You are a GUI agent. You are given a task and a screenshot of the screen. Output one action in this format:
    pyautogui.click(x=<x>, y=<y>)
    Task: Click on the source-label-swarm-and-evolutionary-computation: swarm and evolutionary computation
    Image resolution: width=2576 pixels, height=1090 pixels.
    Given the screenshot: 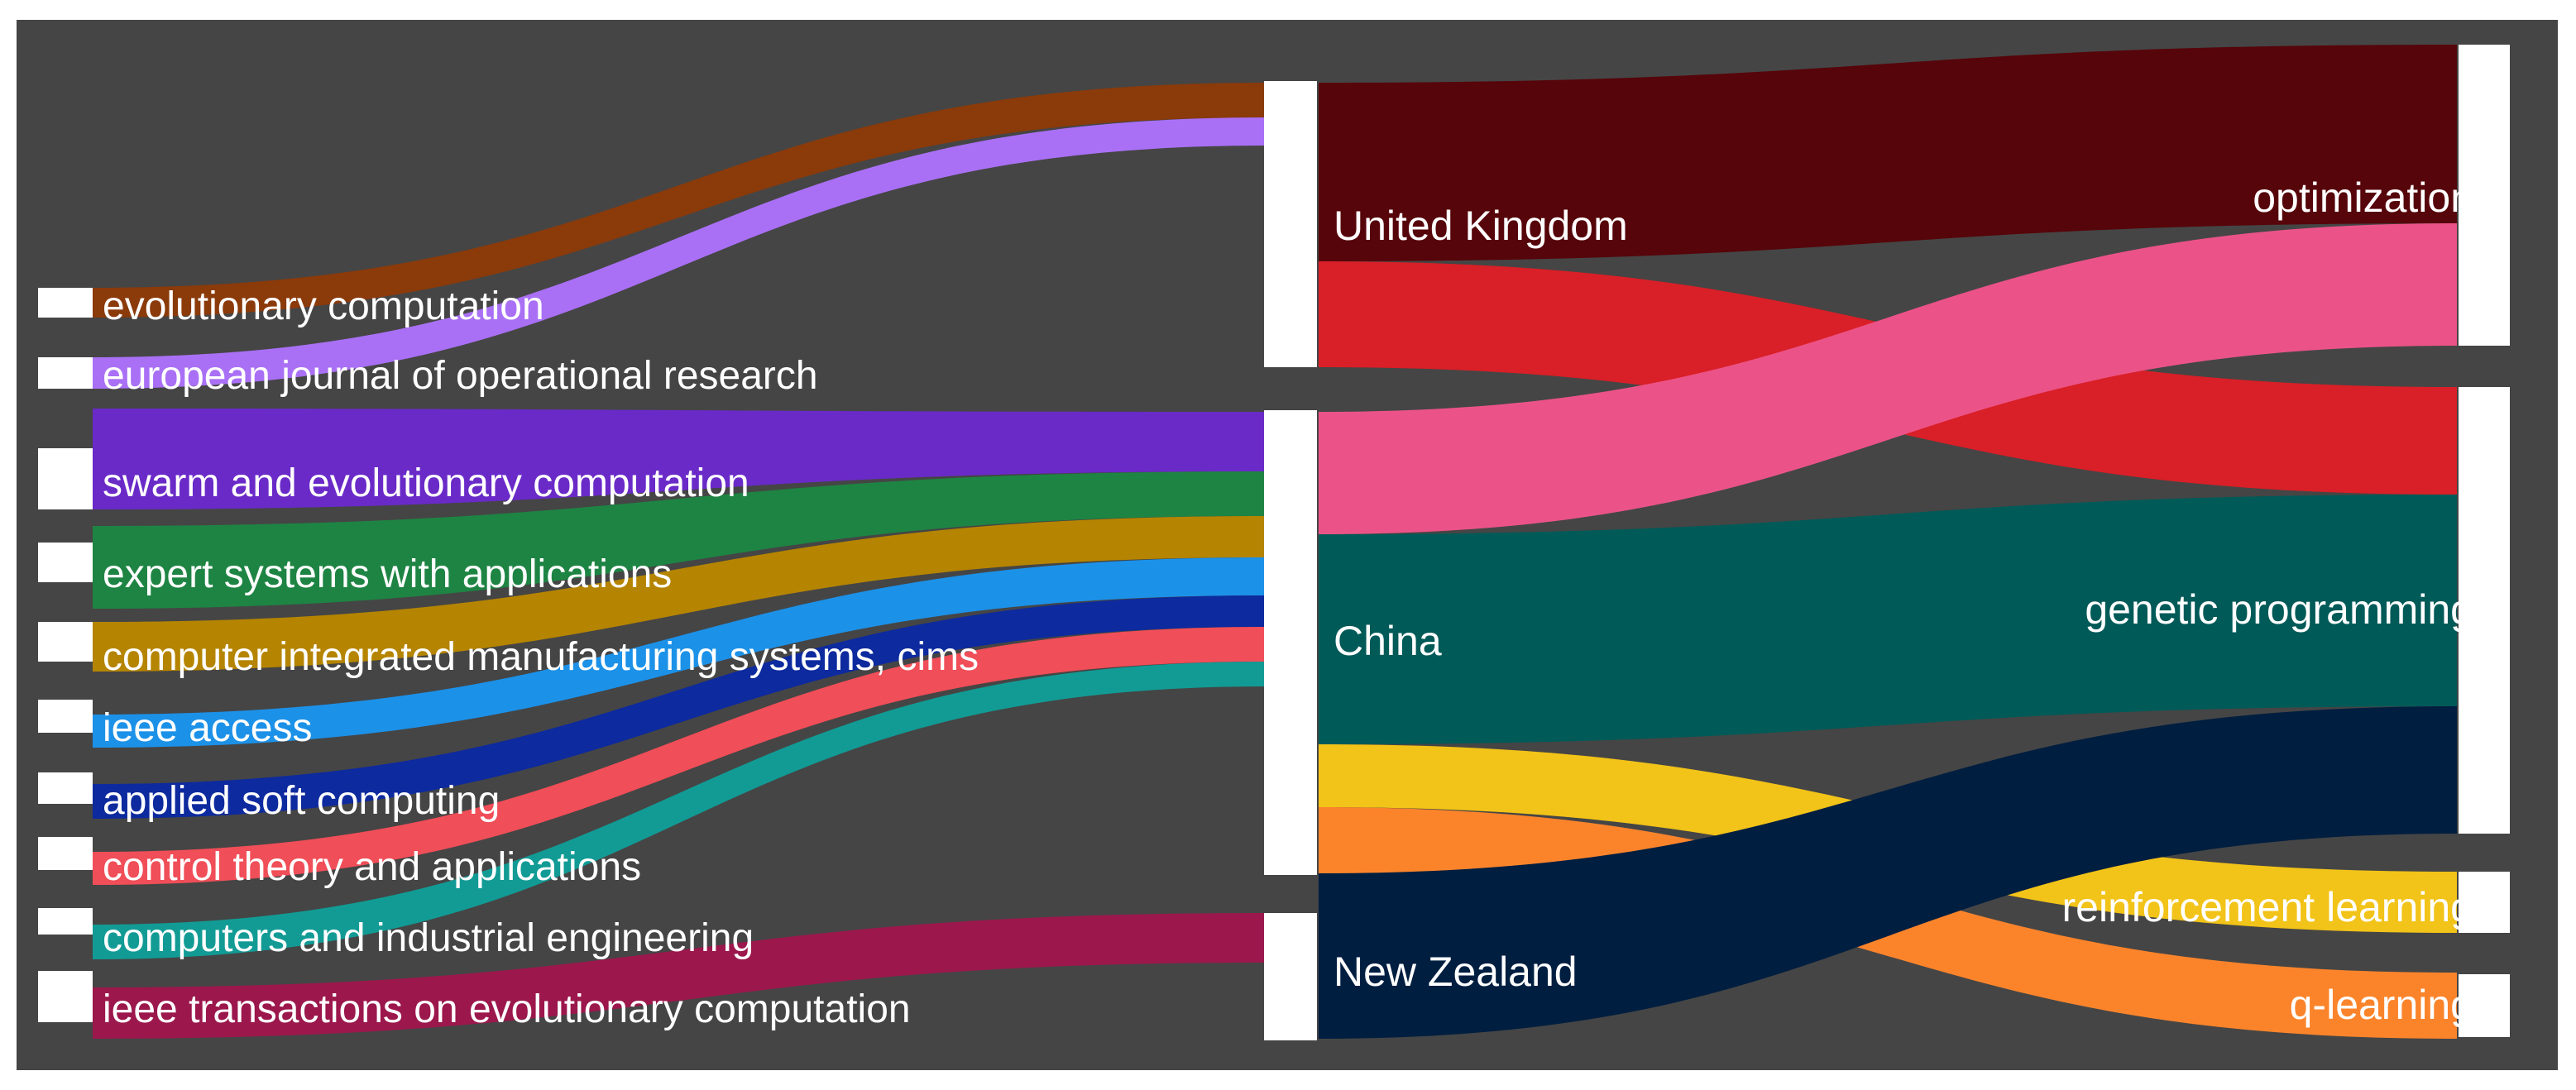 What is the action you would take?
    pyautogui.click(x=426, y=483)
    